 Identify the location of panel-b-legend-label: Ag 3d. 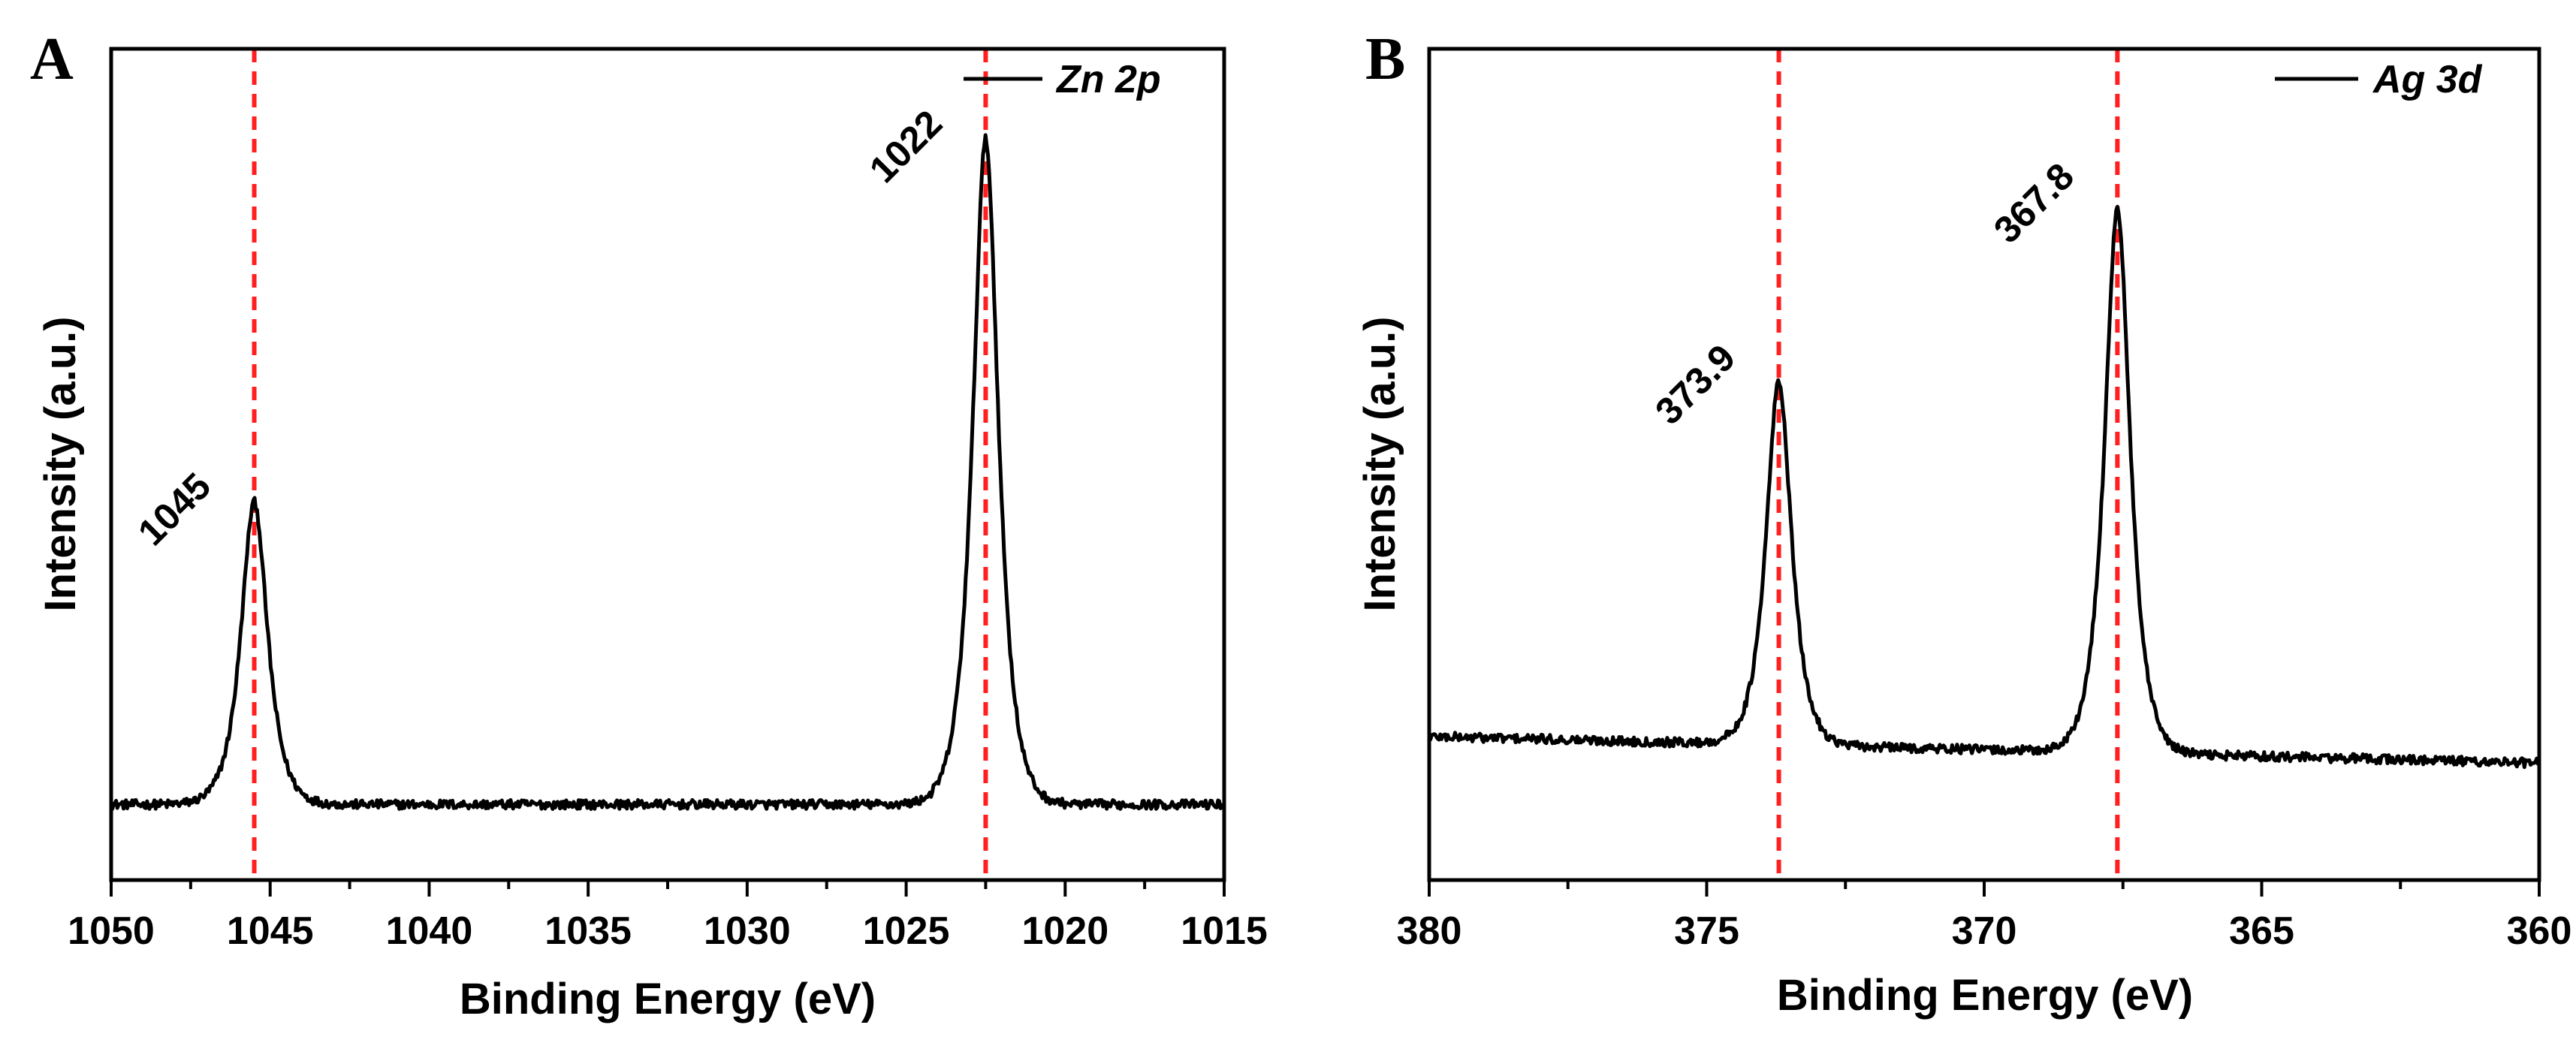
(2427, 79).